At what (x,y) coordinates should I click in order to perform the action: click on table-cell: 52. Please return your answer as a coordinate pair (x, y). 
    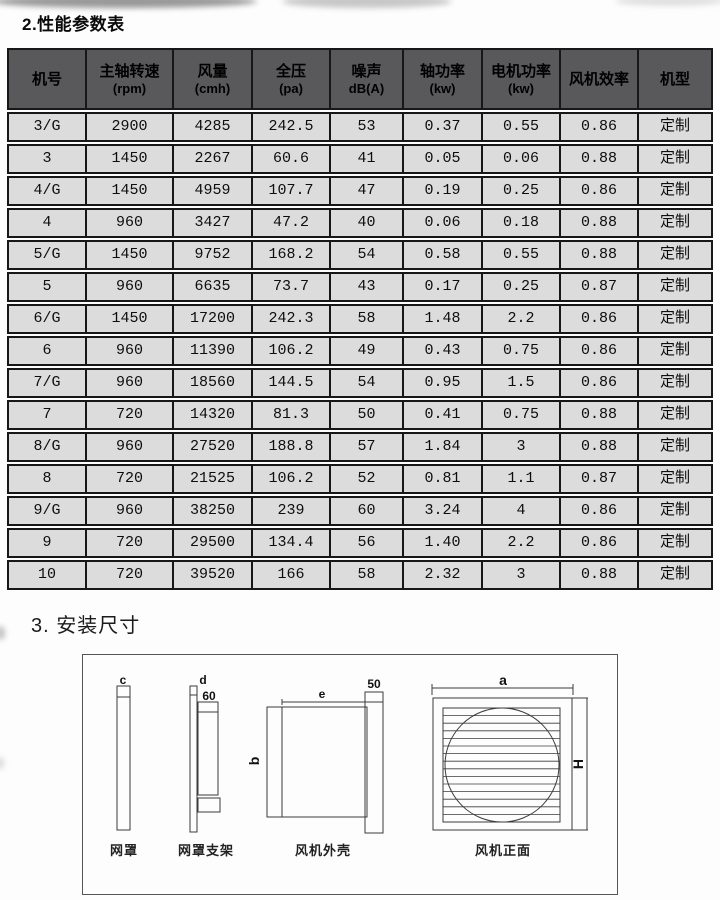
    Looking at the image, I should click on (366, 479).